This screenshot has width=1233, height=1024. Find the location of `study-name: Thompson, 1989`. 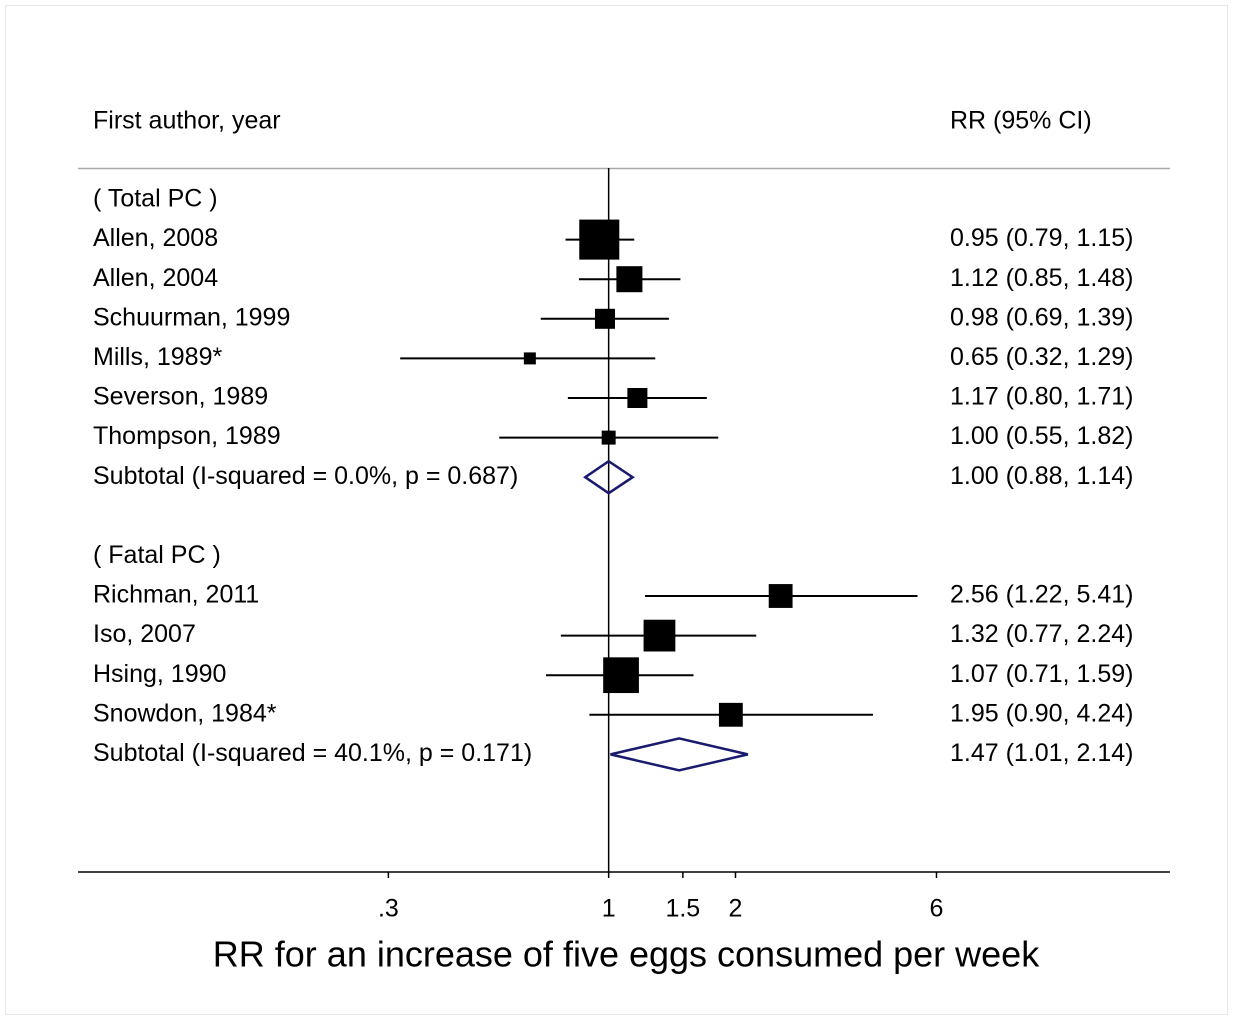

study-name: Thompson, 1989 is located at coordinates (187, 436).